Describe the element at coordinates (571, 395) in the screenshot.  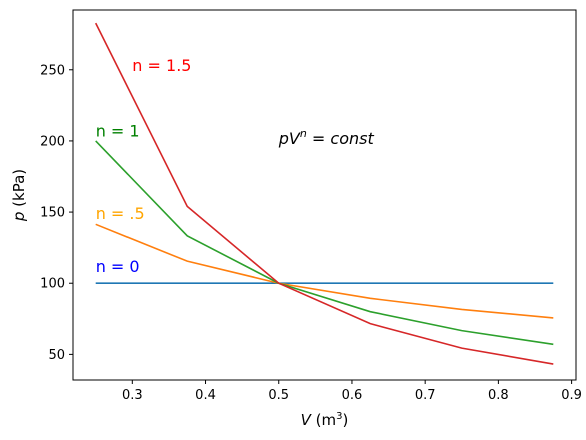
I see `x-tick-label: 0.9` at that location.